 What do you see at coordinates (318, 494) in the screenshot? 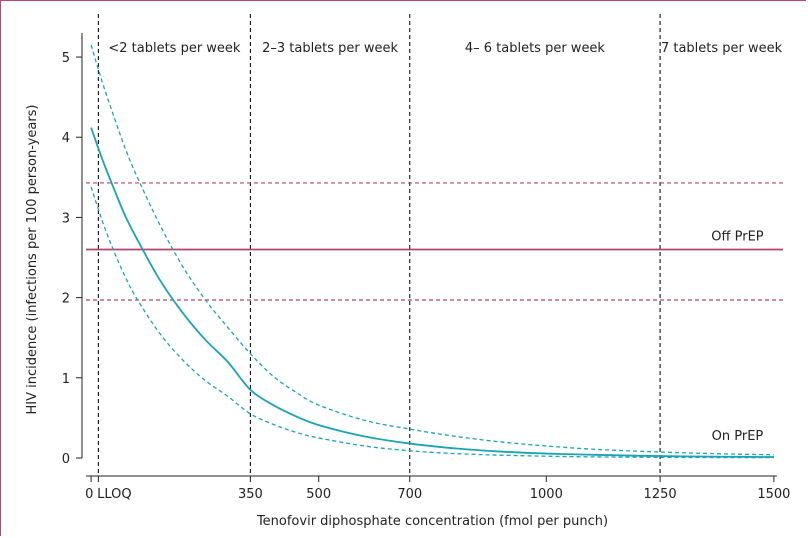
I see `x-tick-label: 500` at bounding box center [318, 494].